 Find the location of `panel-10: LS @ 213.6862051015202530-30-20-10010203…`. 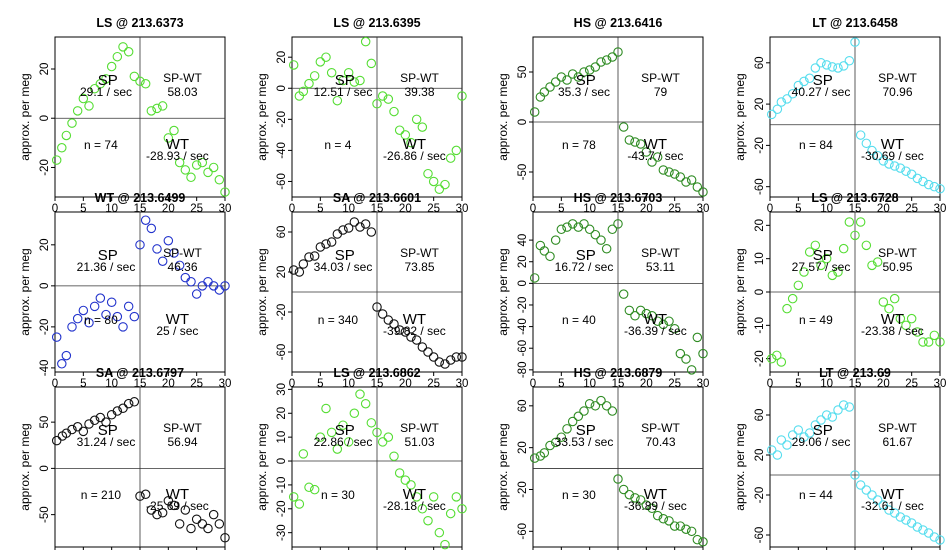

panel-10: LS @ 213.6862051015202530-30-20-10010203… is located at coordinates (361, 458).